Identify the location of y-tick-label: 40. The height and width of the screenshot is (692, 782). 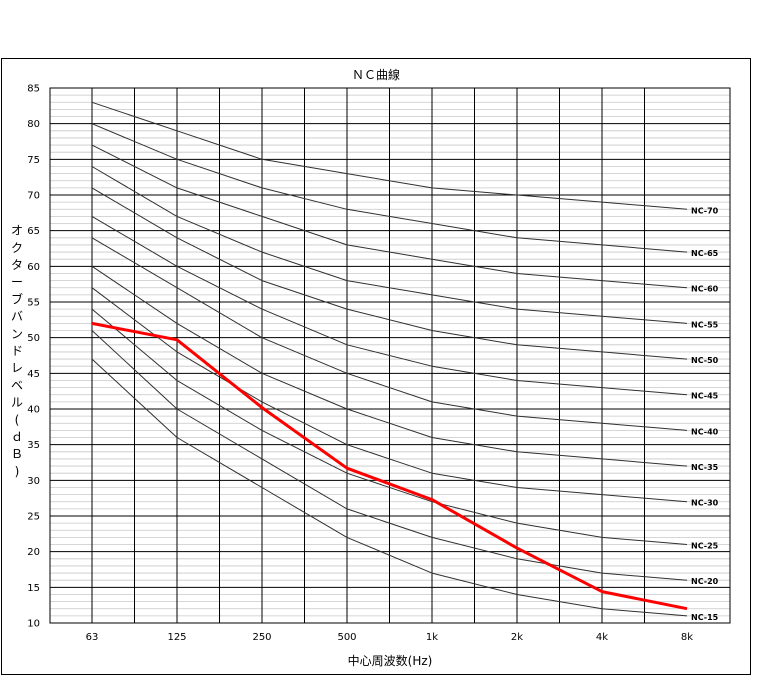
(33, 410).